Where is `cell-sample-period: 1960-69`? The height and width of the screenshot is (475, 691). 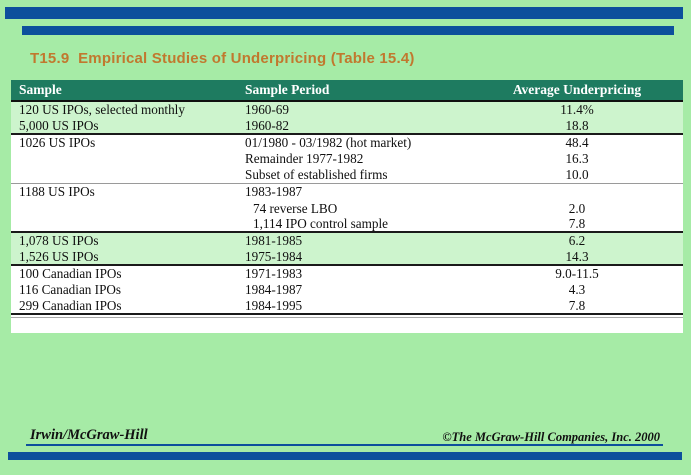 cell-sample-period: 1960-69 is located at coordinates (267, 110).